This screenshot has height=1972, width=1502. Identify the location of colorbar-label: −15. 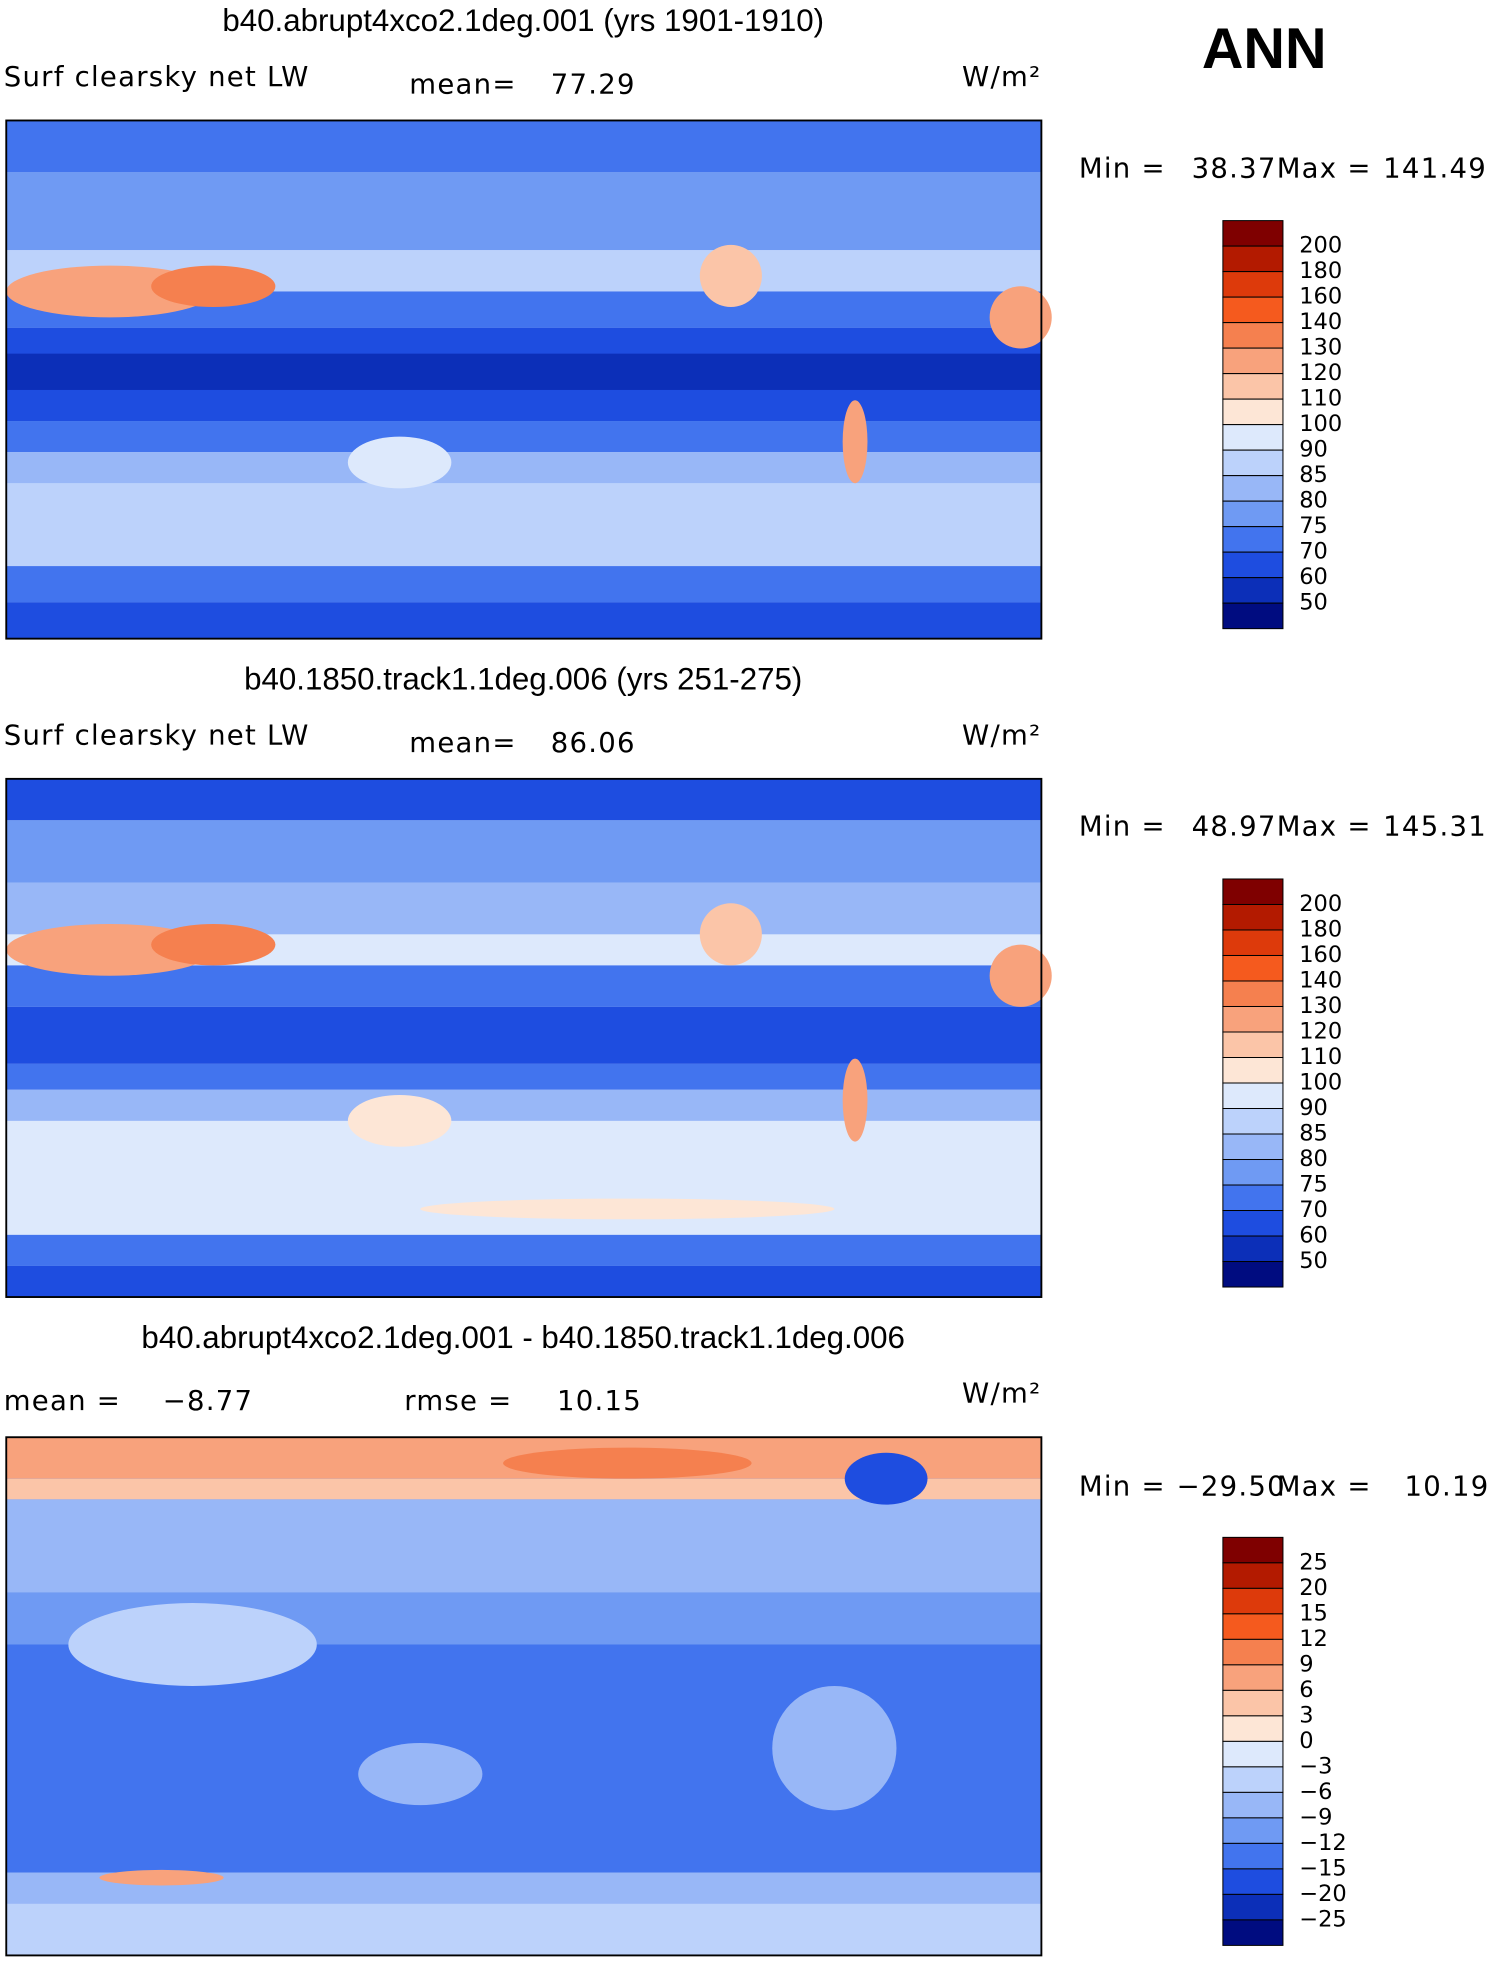
(1323, 1868).